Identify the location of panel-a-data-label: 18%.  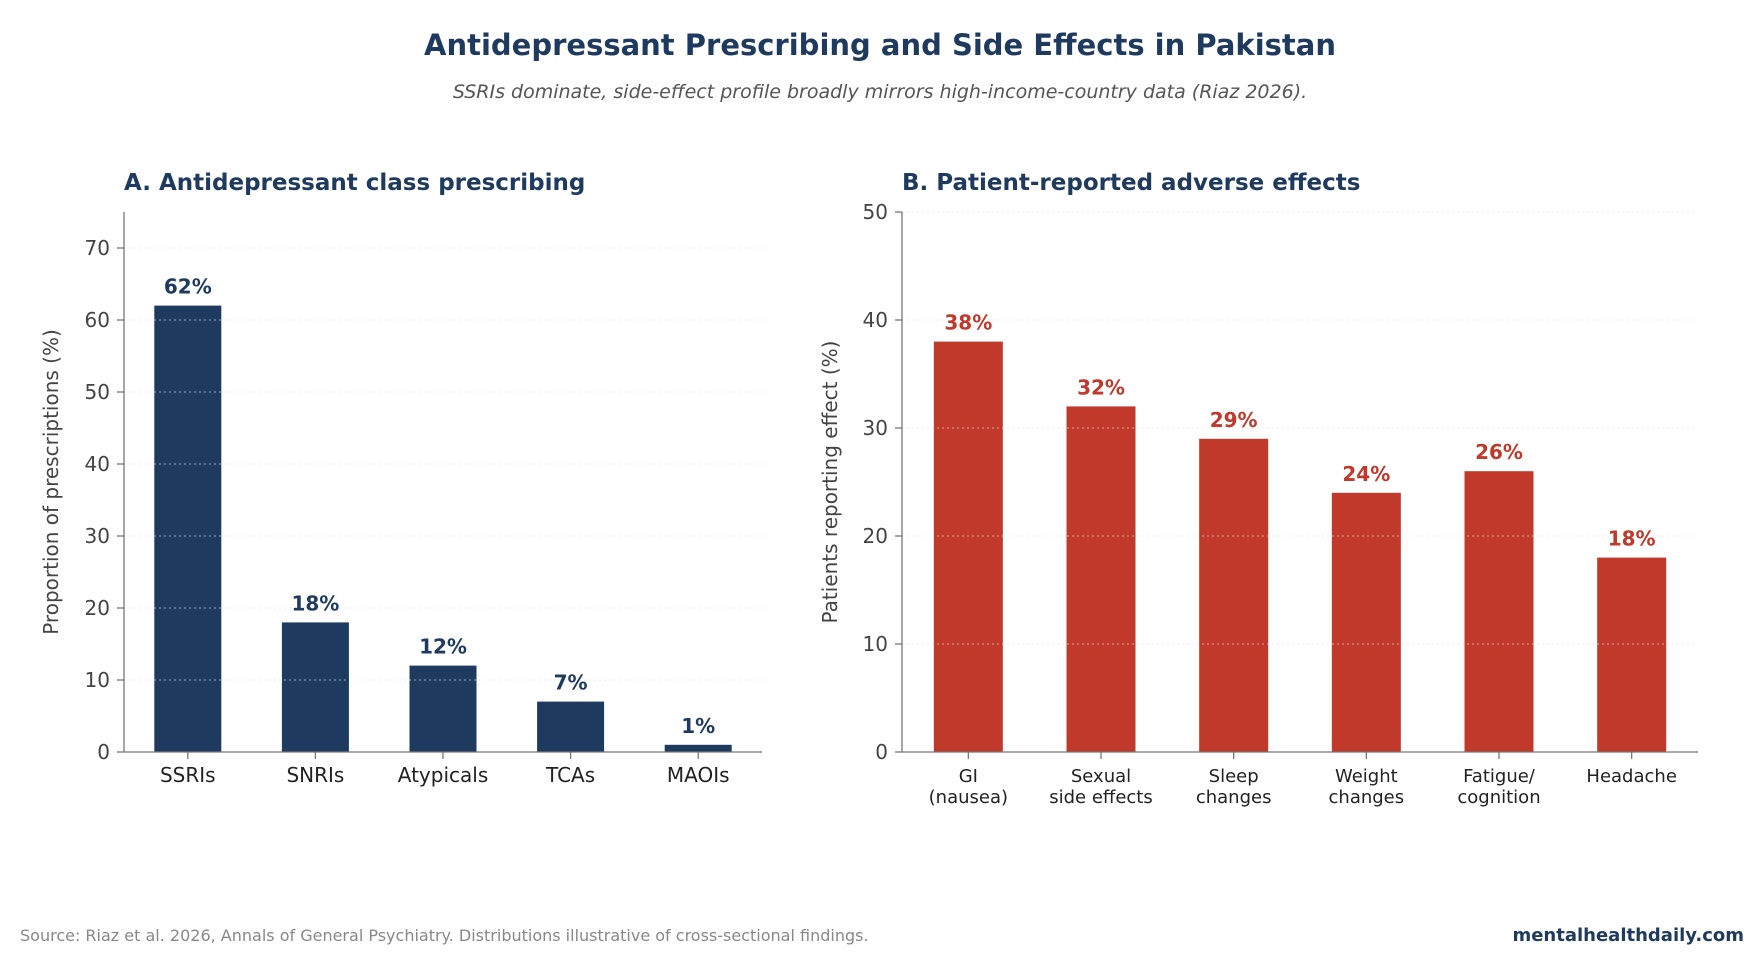
(315, 603).